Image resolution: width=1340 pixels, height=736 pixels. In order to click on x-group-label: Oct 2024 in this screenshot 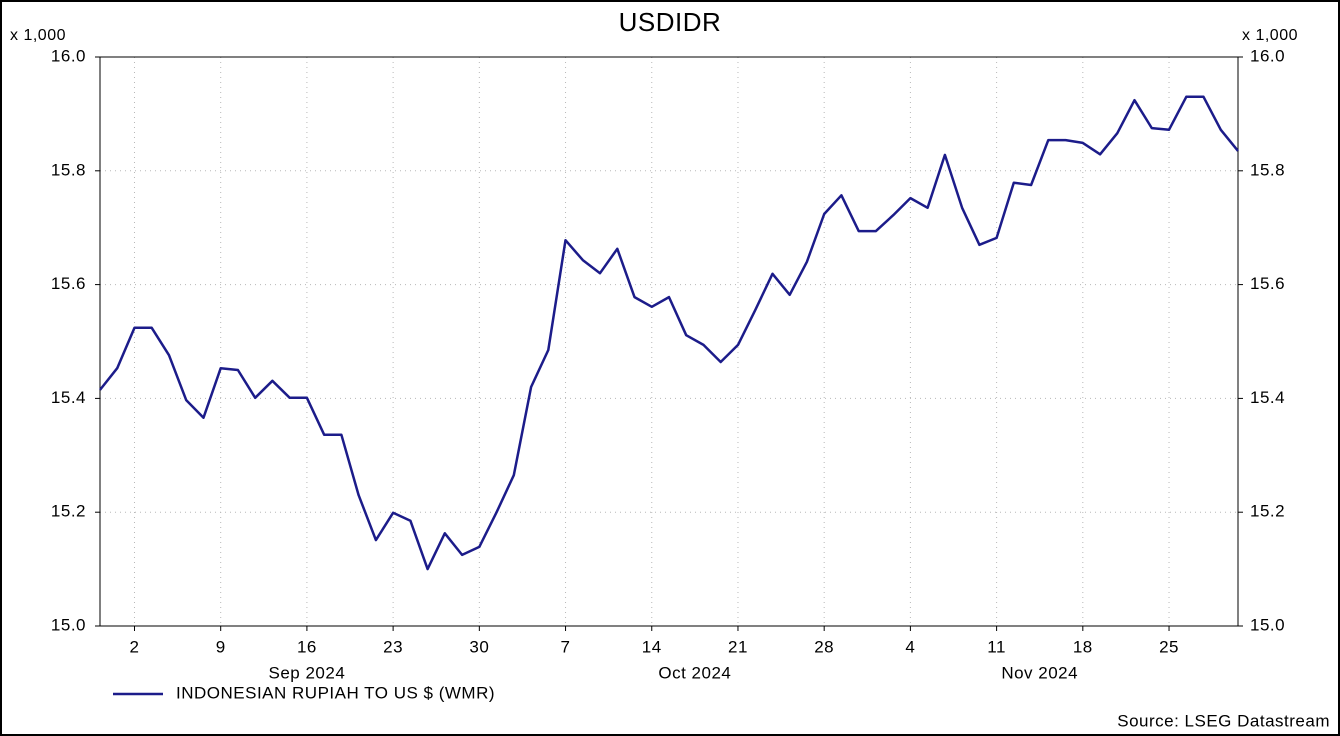, I will do `click(694, 672)`.